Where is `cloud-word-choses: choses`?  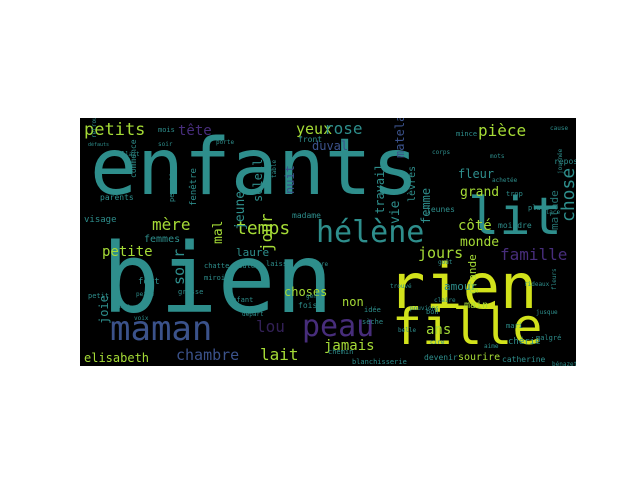
cloud-word-choses: choses is located at coordinates (305, 292).